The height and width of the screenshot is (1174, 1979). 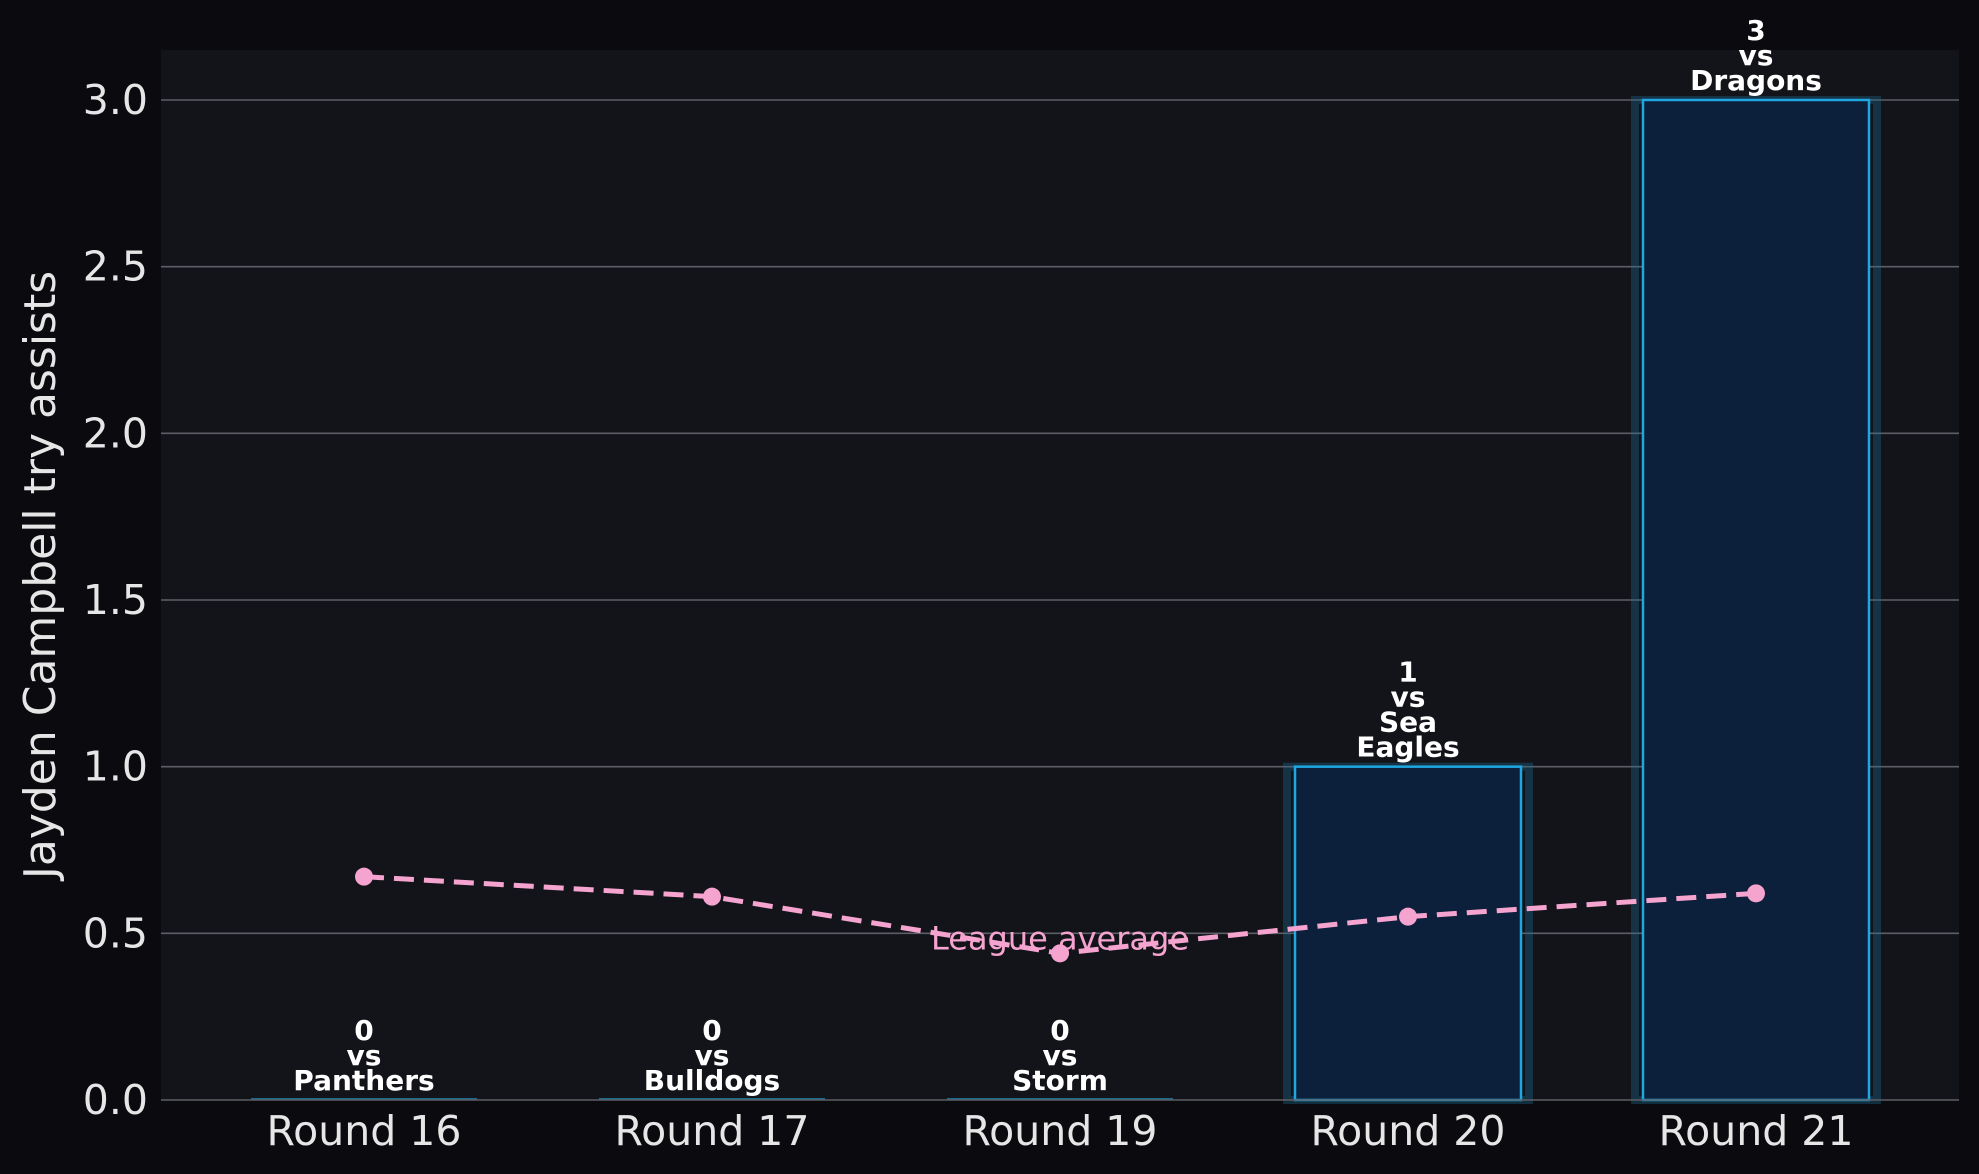 What do you see at coordinates (115, 767) in the screenshot?
I see `y-tick-label: 1.0` at bounding box center [115, 767].